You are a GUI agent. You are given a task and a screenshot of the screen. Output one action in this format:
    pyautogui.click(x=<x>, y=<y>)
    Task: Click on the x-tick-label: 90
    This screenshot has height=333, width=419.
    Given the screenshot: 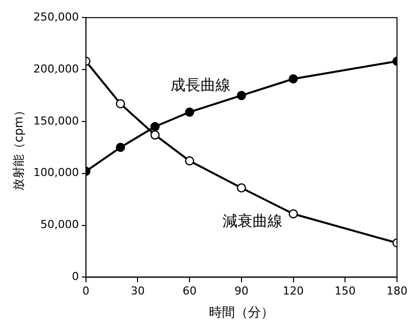 What is the action you would take?
    pyautogui.click(x=241, y=291)
    